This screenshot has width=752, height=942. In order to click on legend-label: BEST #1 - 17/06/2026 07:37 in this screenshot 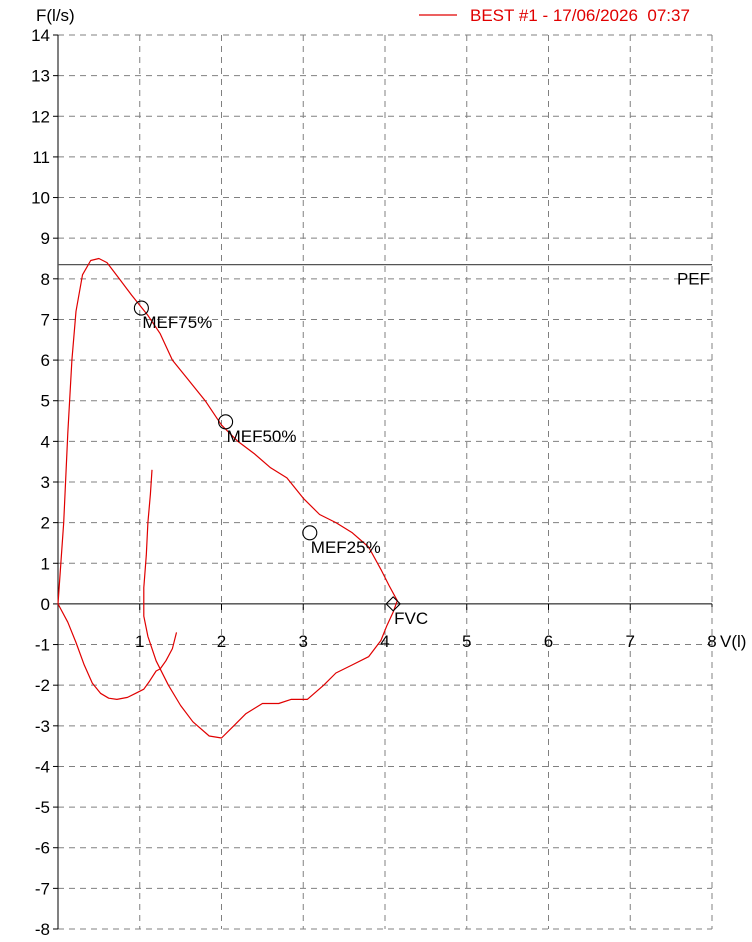, I will do `click(580, 15)`.